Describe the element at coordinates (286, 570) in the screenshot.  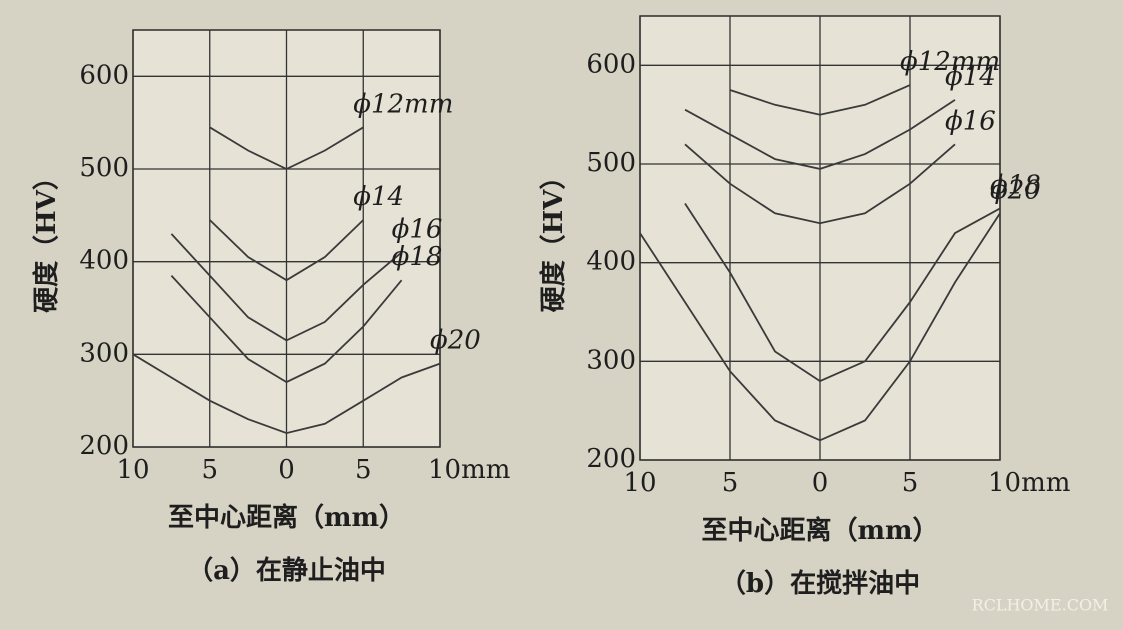
I see `caption: （a）在静止油中` at that location.